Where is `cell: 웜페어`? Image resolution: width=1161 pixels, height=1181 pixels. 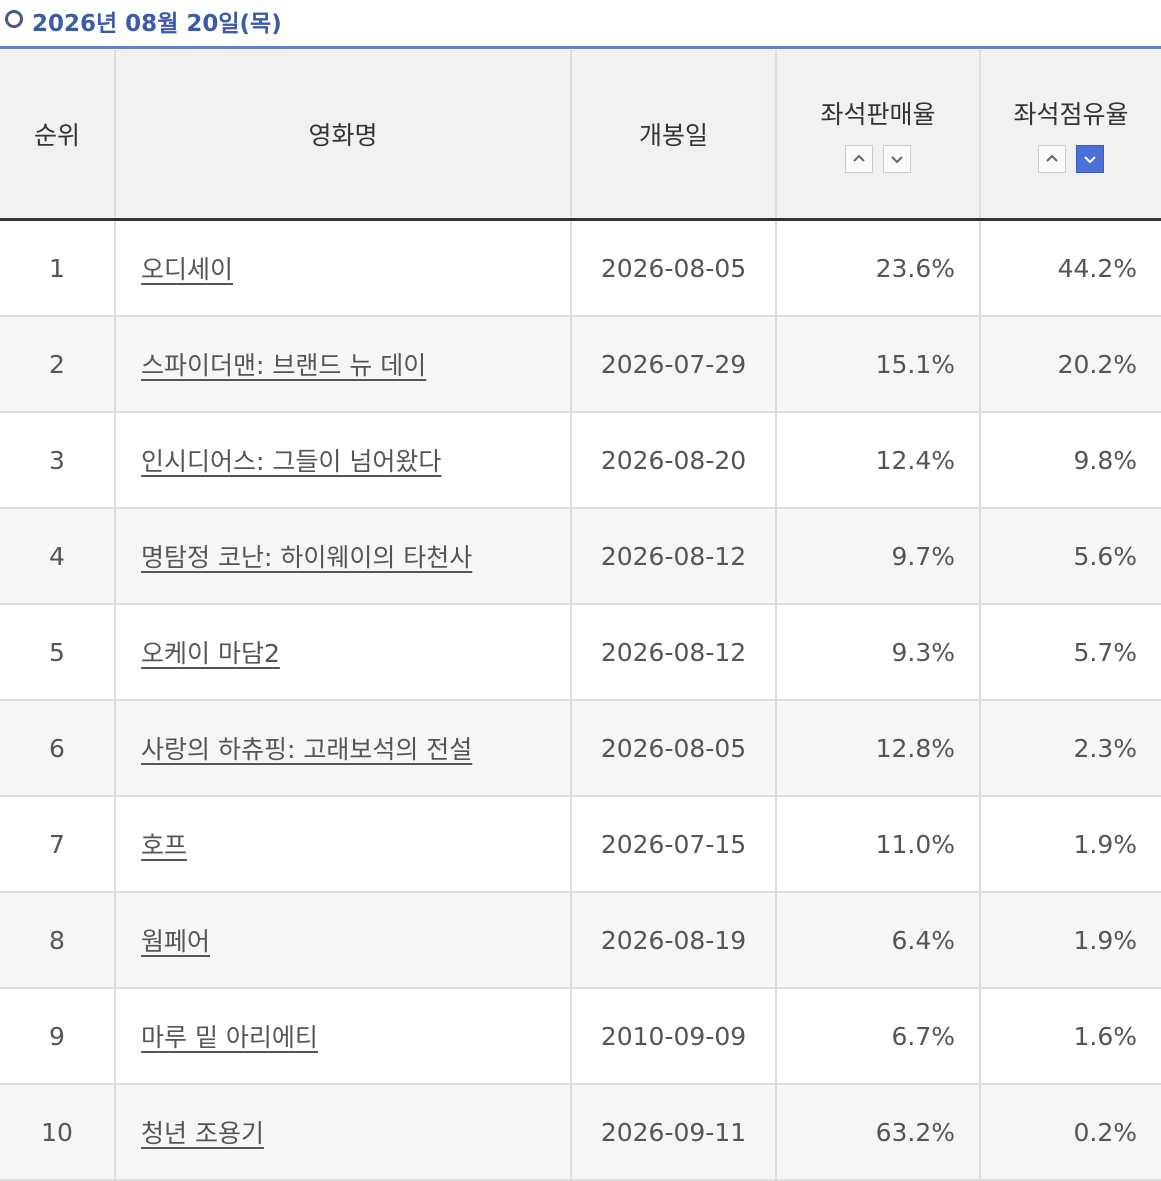 cell: 웜페어 is located at coordinates (343, 940).